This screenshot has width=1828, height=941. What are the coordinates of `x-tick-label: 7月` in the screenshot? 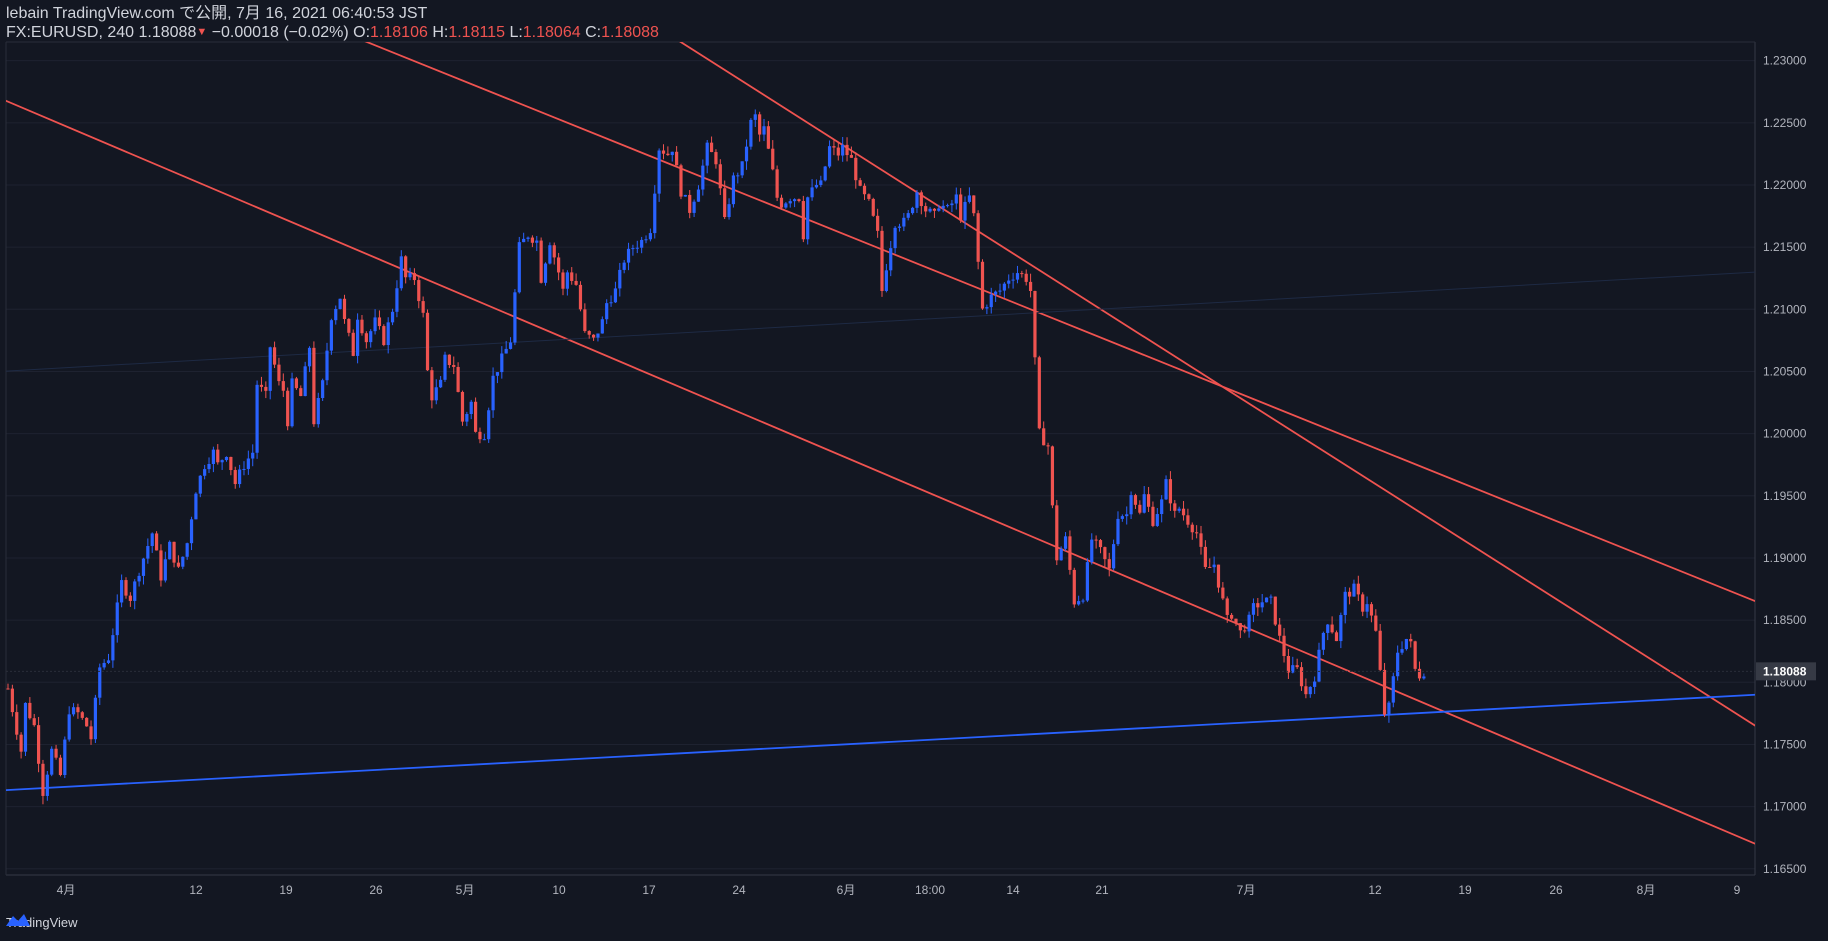 It's located at (1246, 890).